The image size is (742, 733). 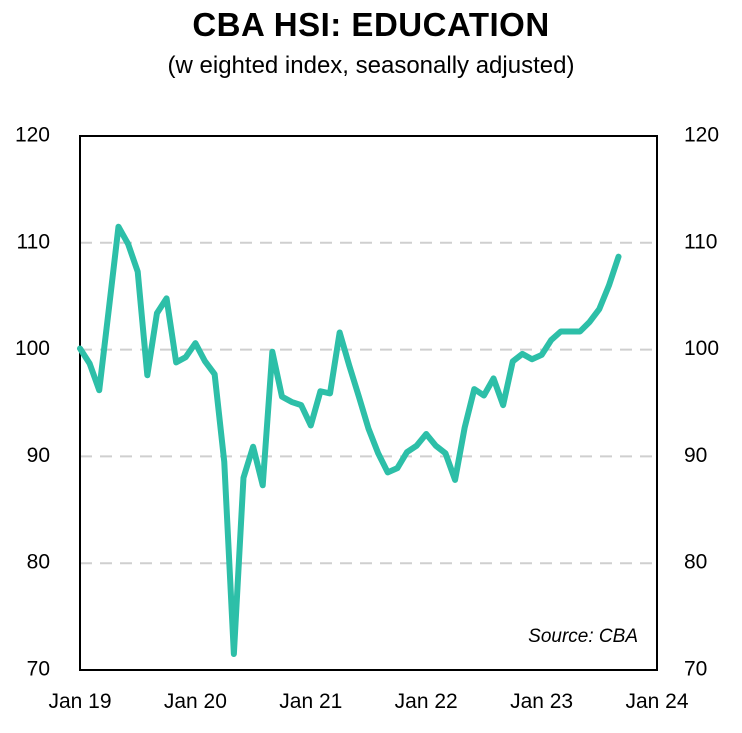 I want to click on x-tick-jan-23: Jan 23, so click(x=541, y=701).